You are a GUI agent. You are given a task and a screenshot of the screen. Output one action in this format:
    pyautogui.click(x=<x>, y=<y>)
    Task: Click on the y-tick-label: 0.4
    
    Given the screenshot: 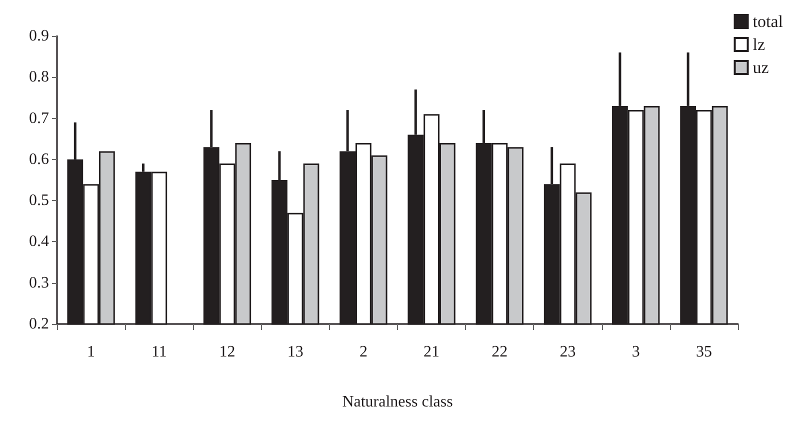 What is the action you would take?
    pyautogui.click(x=39, y=241)
    